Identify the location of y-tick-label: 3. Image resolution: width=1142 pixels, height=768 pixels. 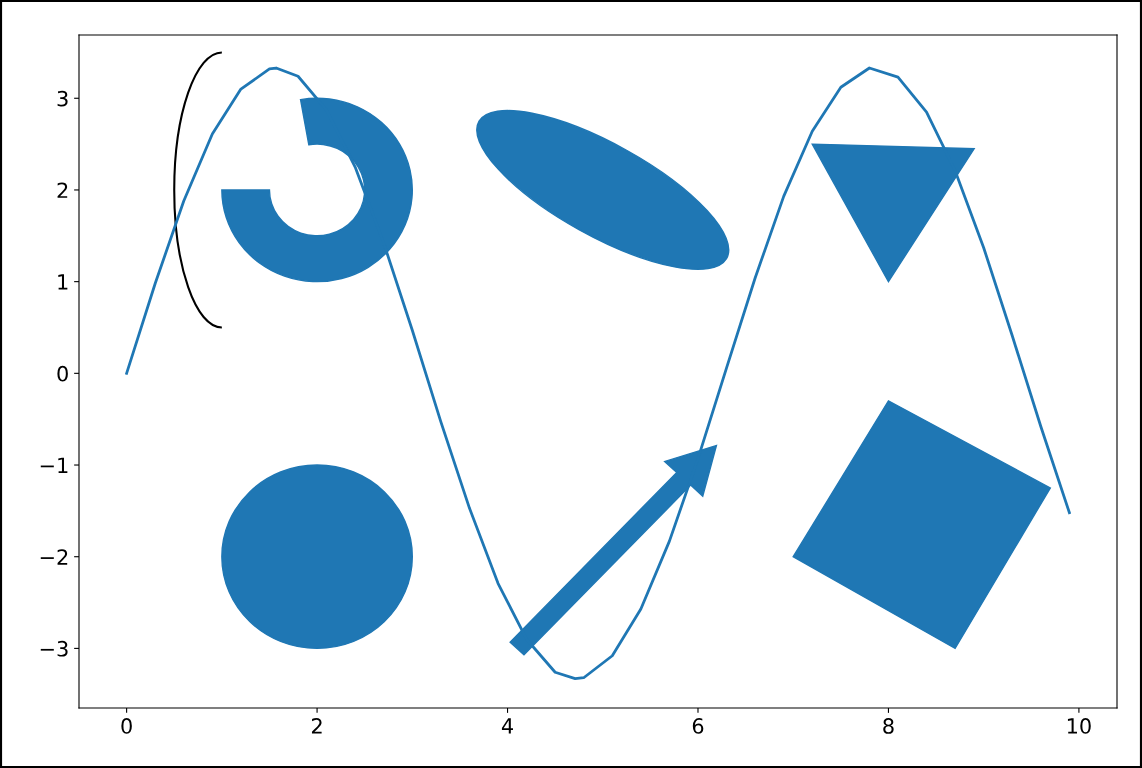
(62, 98).